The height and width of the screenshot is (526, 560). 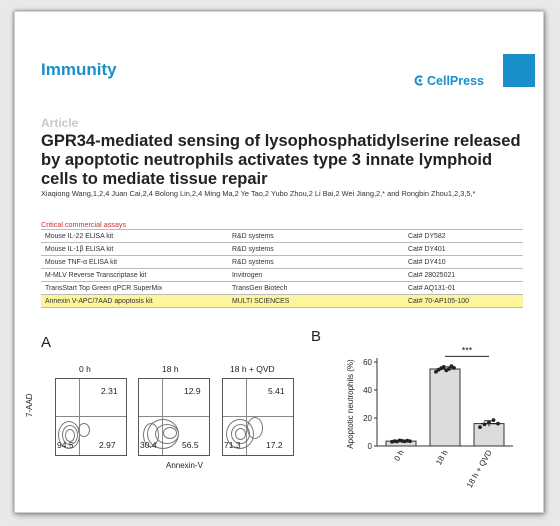 What do you see at coordinates (136, 288) in the screenshot?
I see `assay-name: TransStart Top Green qPCR SuperMix` at bounding box center [136, 288].